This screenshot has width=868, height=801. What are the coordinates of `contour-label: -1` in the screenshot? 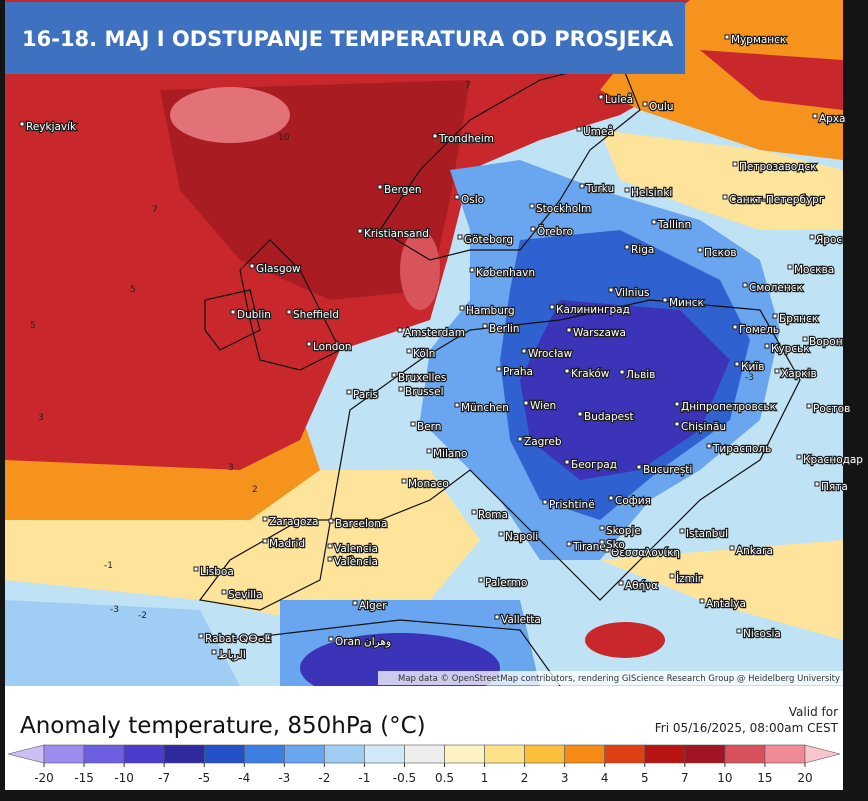 It's located at (108, 566).